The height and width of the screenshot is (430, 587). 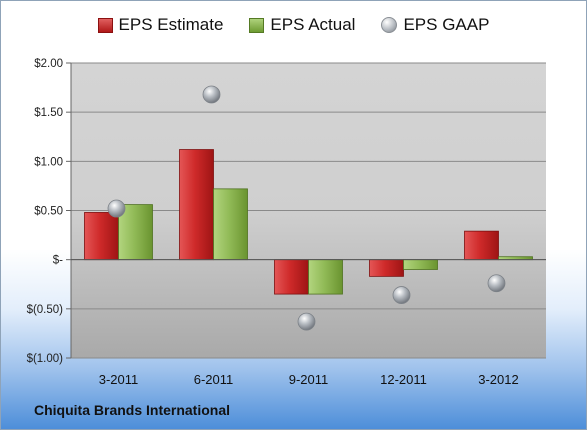 I want to click on x-category-label: 3-2011, so click(x=119, y=379).